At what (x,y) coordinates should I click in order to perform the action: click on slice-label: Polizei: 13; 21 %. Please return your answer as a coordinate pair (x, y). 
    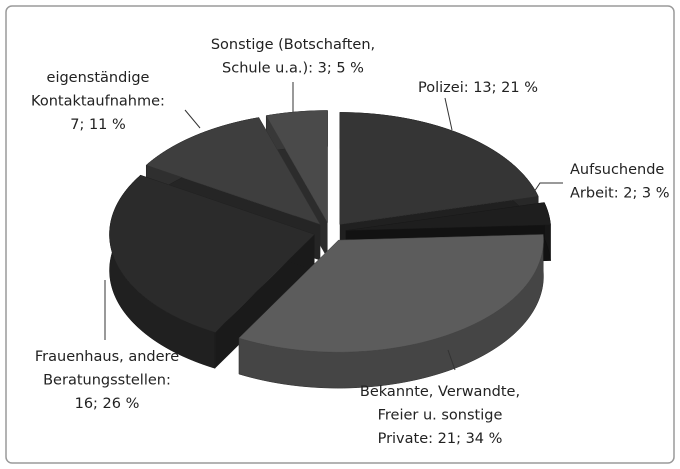
    Looking at the image, I should click on (478, 88).